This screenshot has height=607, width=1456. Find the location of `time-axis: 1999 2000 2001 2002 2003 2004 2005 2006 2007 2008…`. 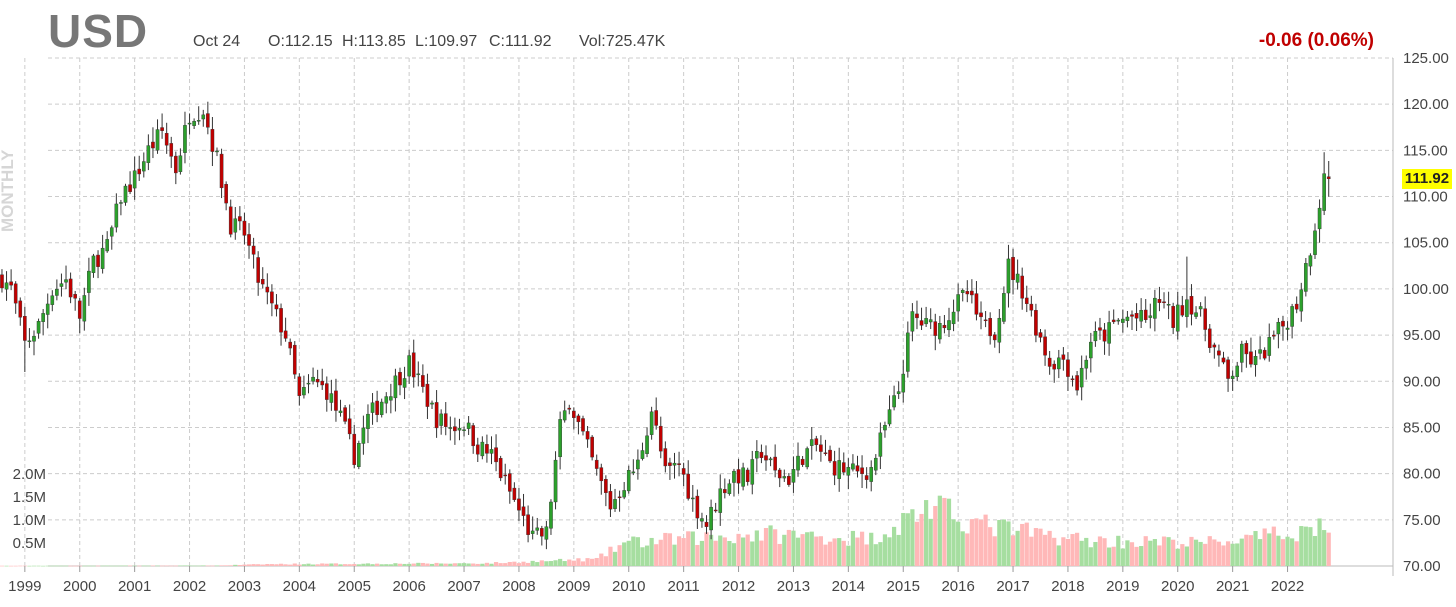

time-axis: 1999 2000 2001 2002 2003 2004 2005 2006 2007 2008… is located at coordinates (656, 580).